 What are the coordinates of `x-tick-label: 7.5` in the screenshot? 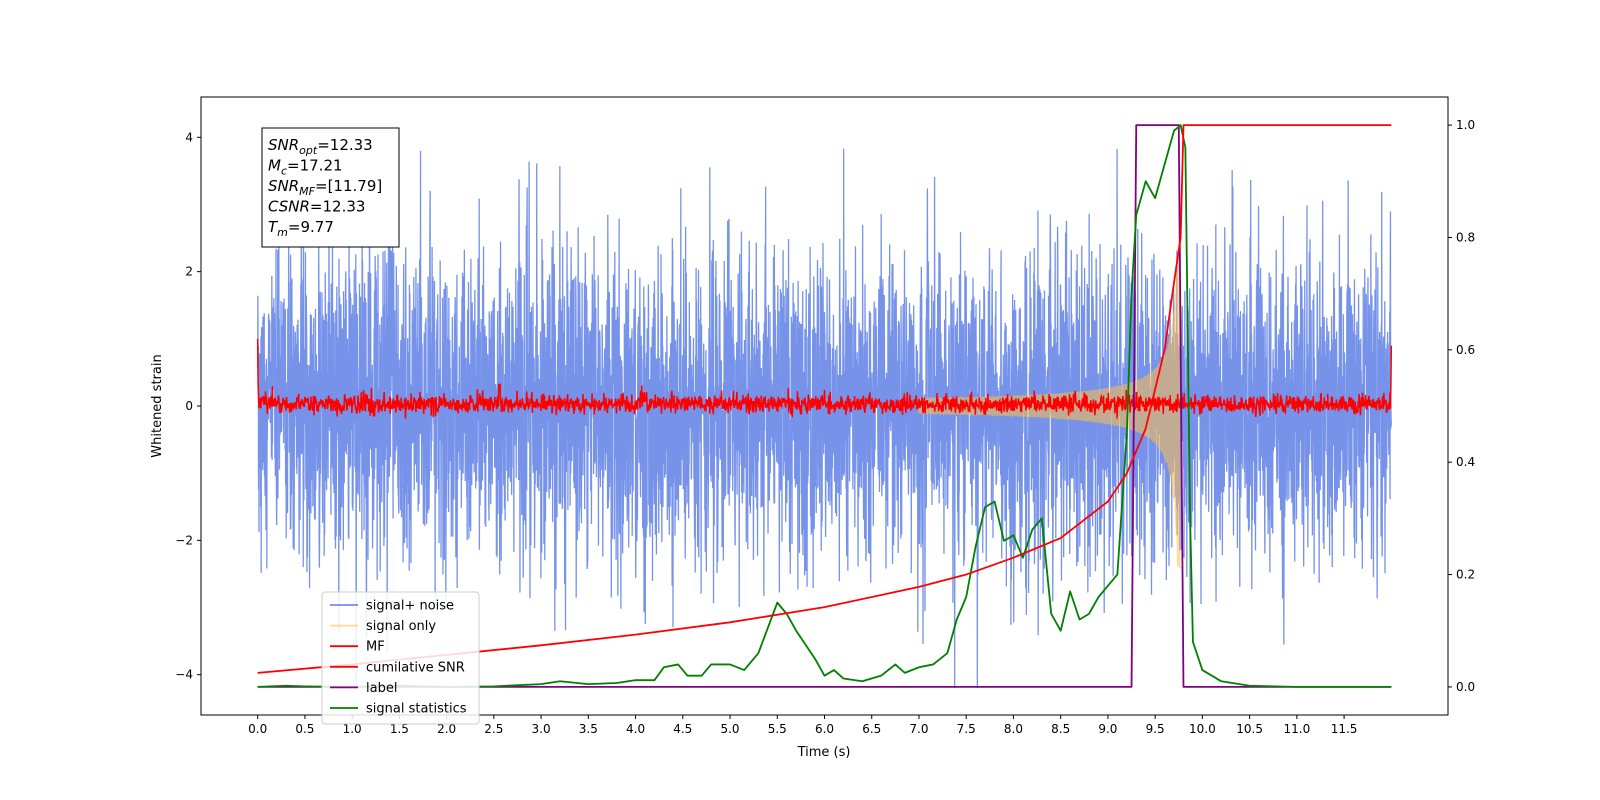 It's located at (966, 729).